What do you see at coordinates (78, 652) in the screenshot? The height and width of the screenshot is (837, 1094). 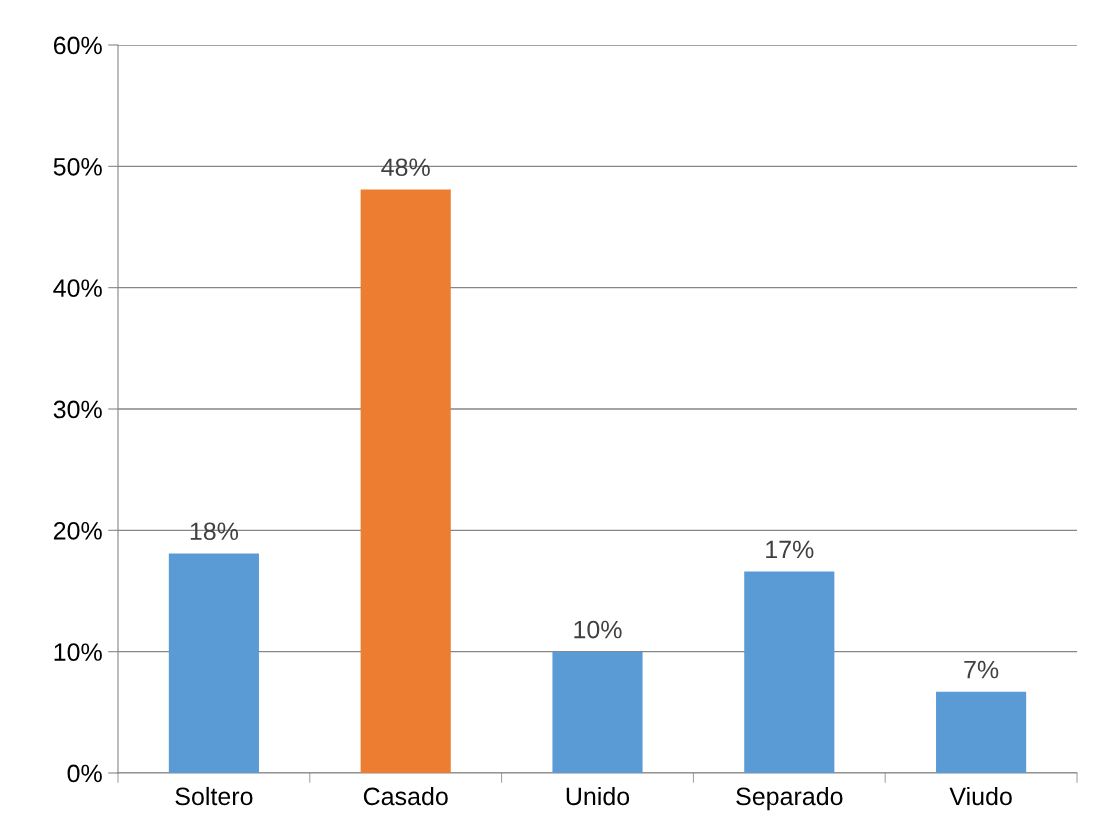 I see `y-tick-label: 10%` at bounding box center [78, 652].